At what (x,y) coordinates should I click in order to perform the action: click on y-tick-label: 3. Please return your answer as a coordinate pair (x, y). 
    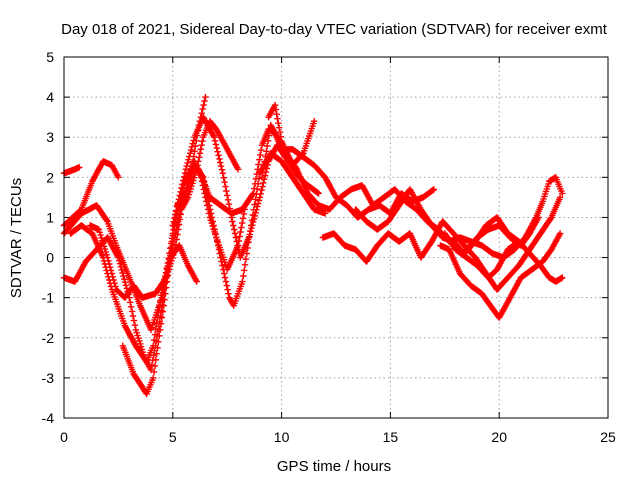
    Looking at the image, I should click on (50, 137).